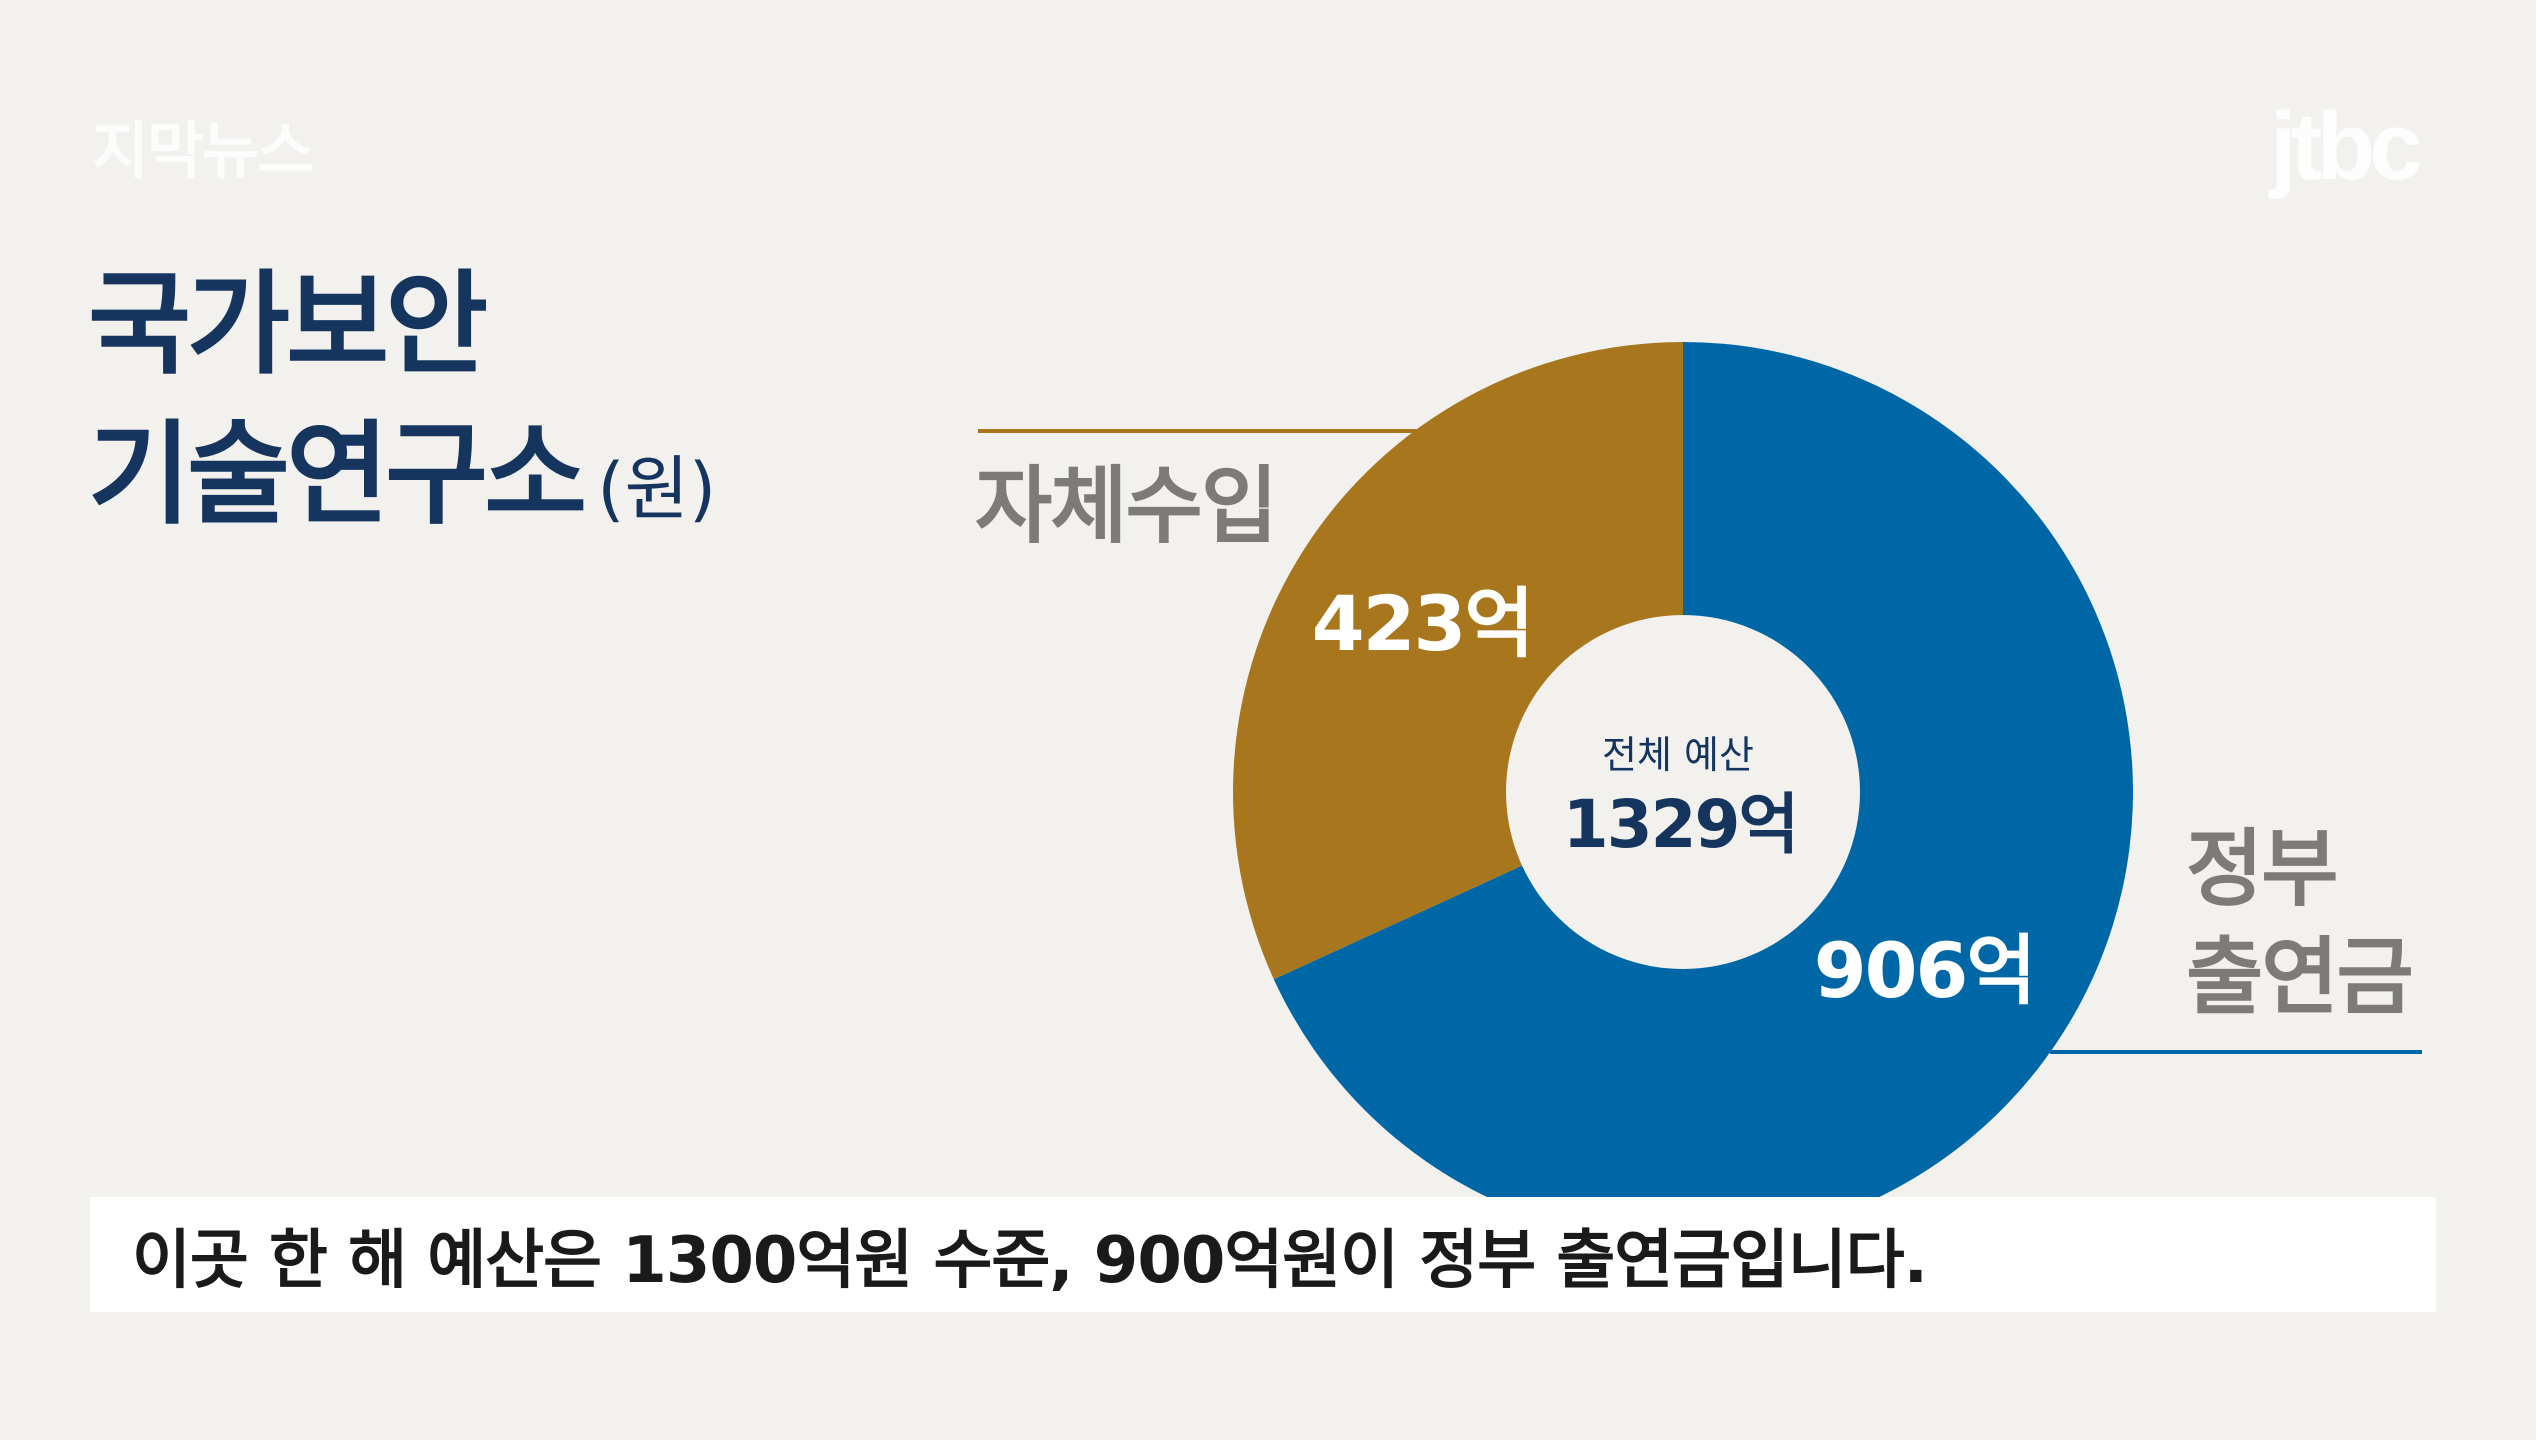 The width and height of the screenshot is (2536, 1440). I want to click on subtitle-caption: 이곳 한 해 예산은 1300억원 수준, 900억원이 정부 출연금입니다., so click(1263, 1254).